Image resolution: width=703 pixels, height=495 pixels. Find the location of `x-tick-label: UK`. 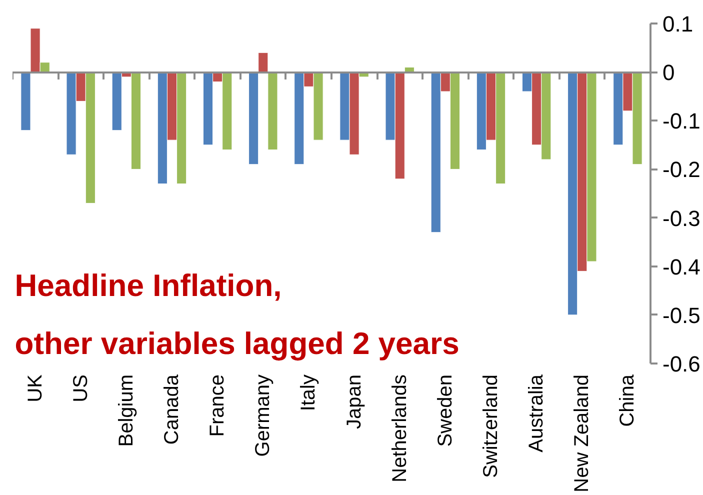

x-tick-label: UK is located at coordinates (35, 388).